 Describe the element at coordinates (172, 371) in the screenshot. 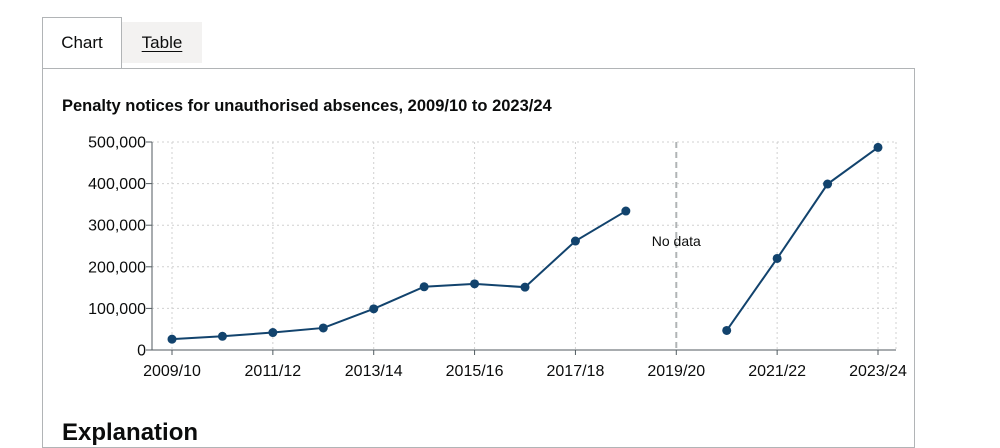

I see `x-tick-label: 2009/10` at that location.